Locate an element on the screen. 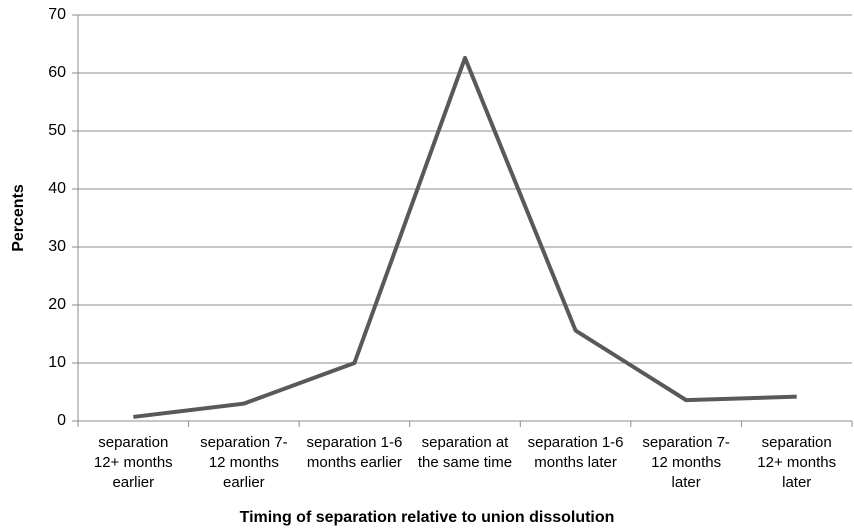  y-axis-title: Percents is located at coordinates (18, 218).